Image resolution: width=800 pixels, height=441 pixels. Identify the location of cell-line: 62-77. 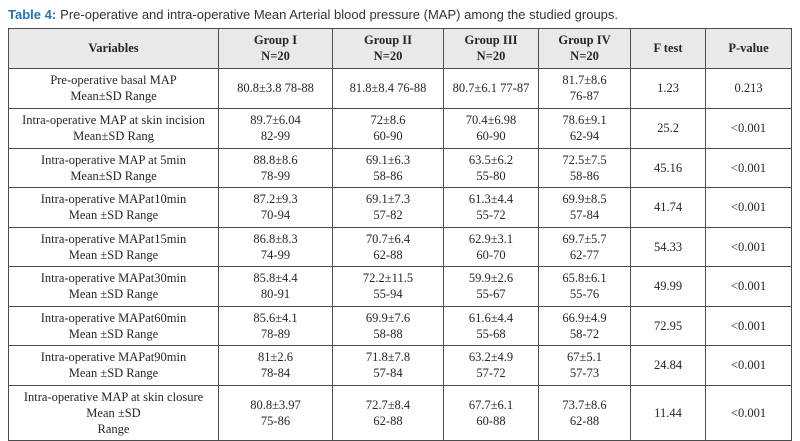
(584, 254).